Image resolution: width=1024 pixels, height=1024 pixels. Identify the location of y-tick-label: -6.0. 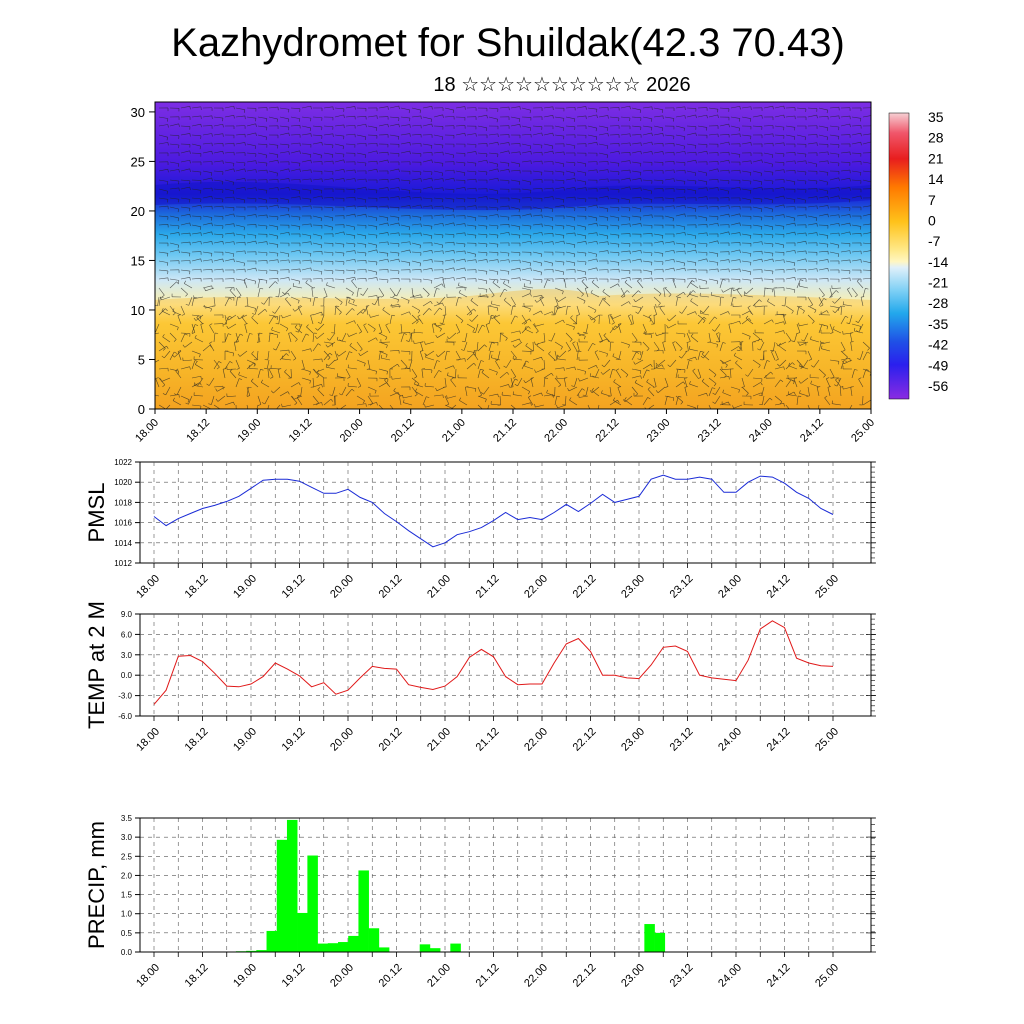
(125, 716).